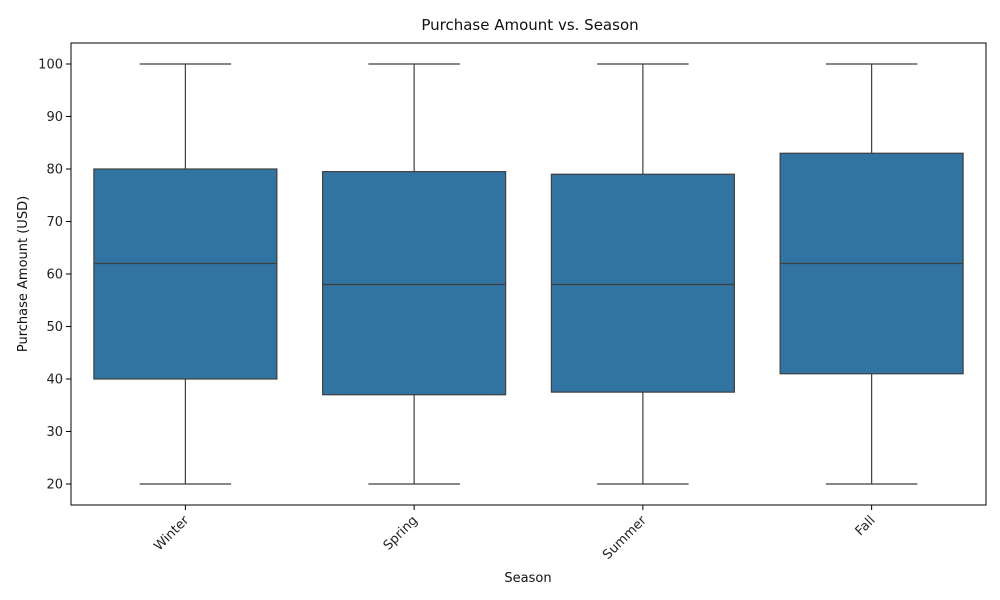 The image size is (1000, 600). Describe the element at coordinates (54, 327) in the screenshot. I see `y-tick-label: 50` at that location.